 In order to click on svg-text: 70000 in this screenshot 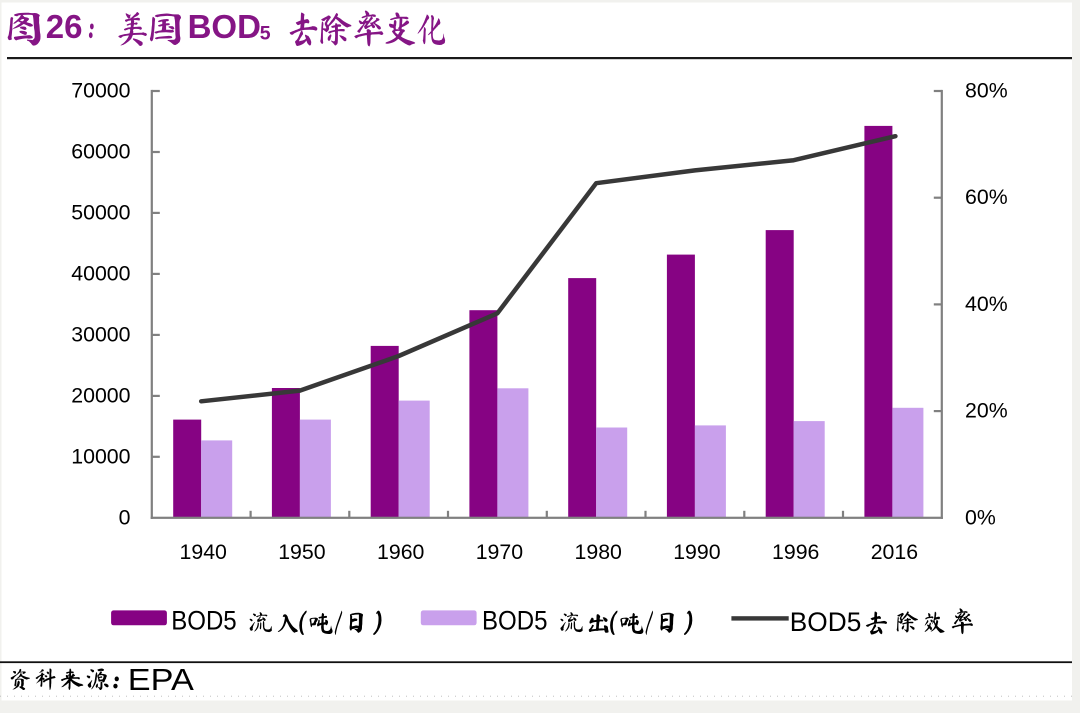, I will do `click(100, 91)`.